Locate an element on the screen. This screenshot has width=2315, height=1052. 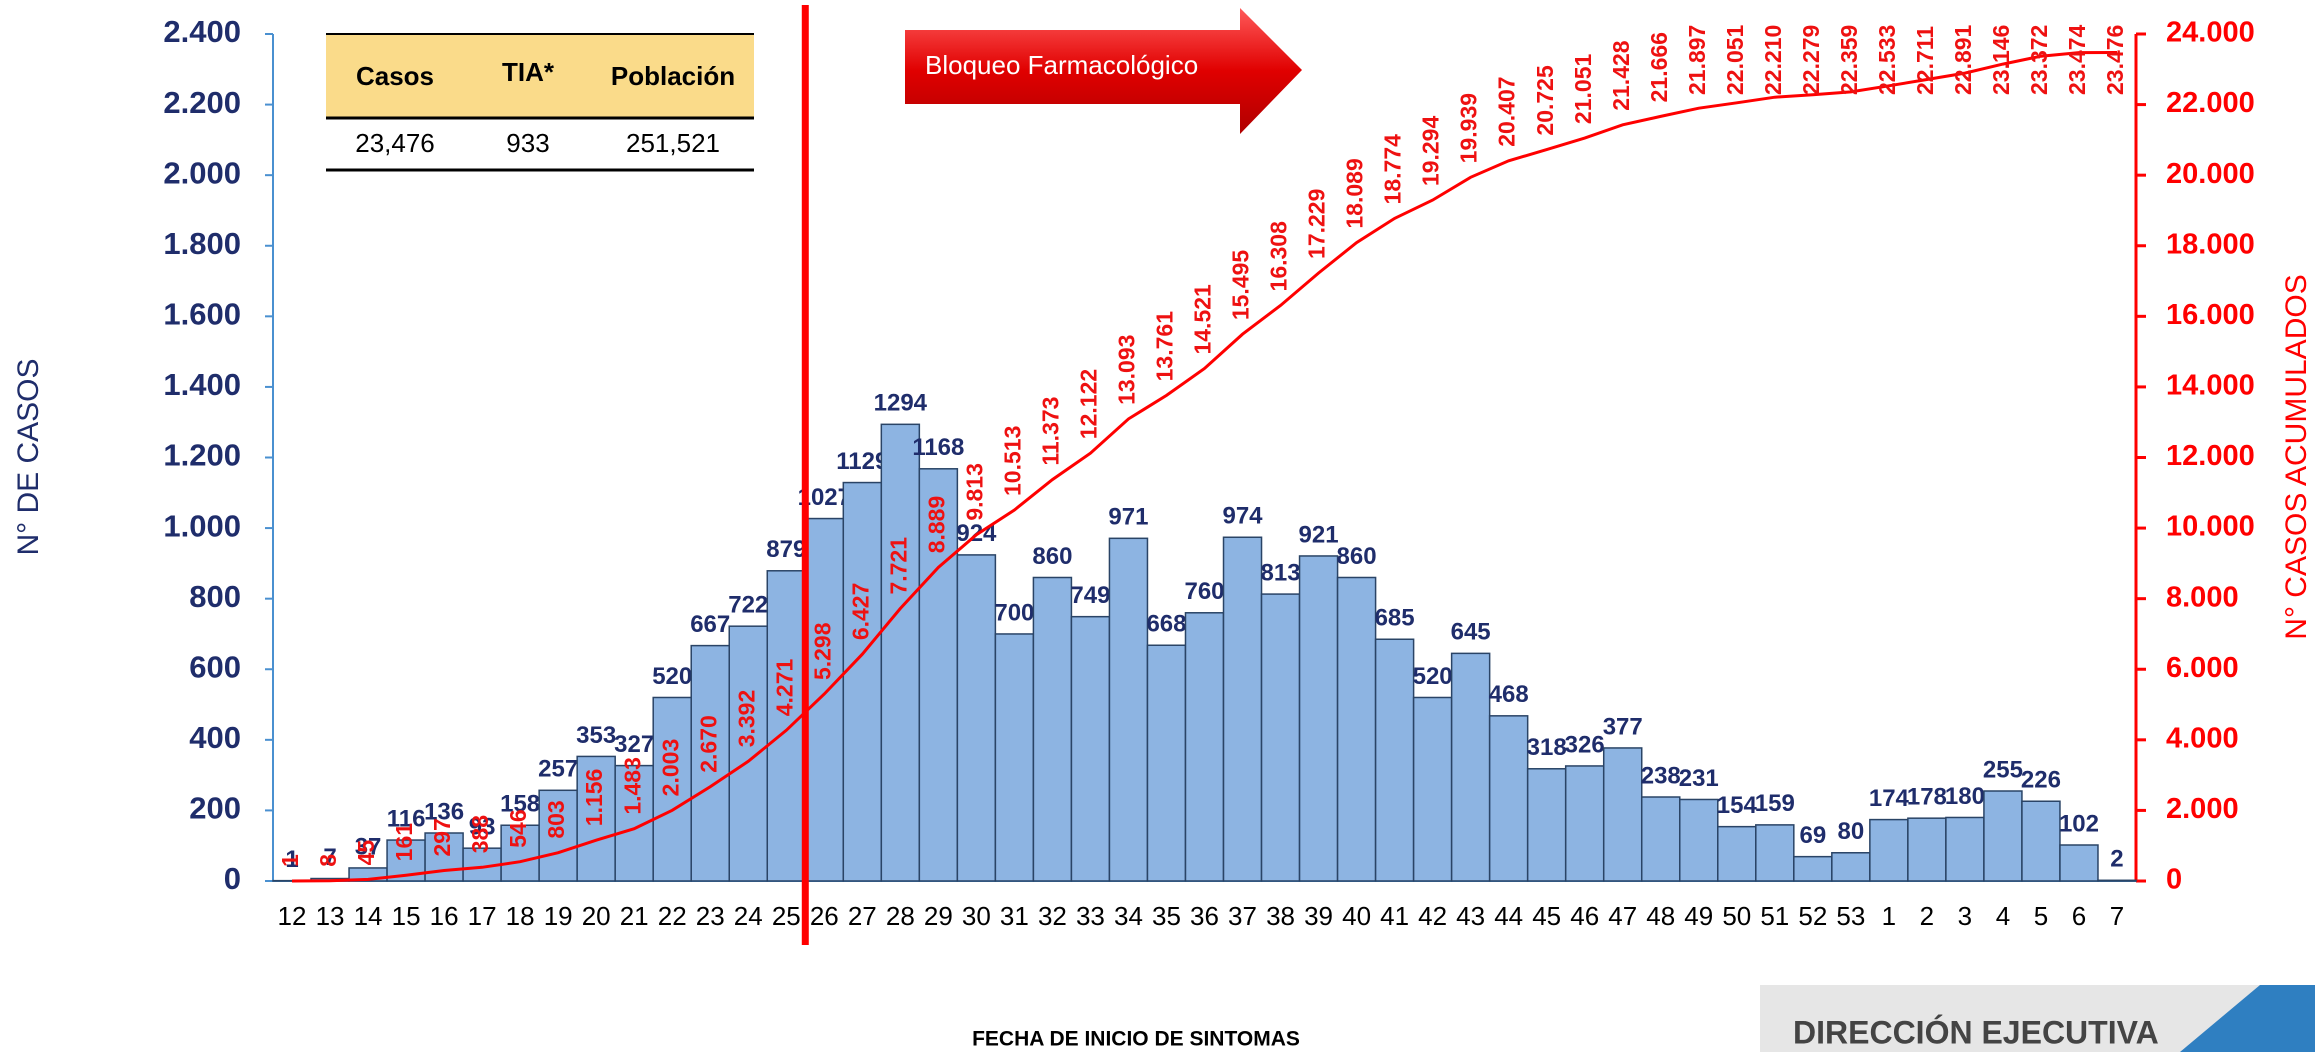
cumulative-label: 803 is located at coordinates (556, 819).